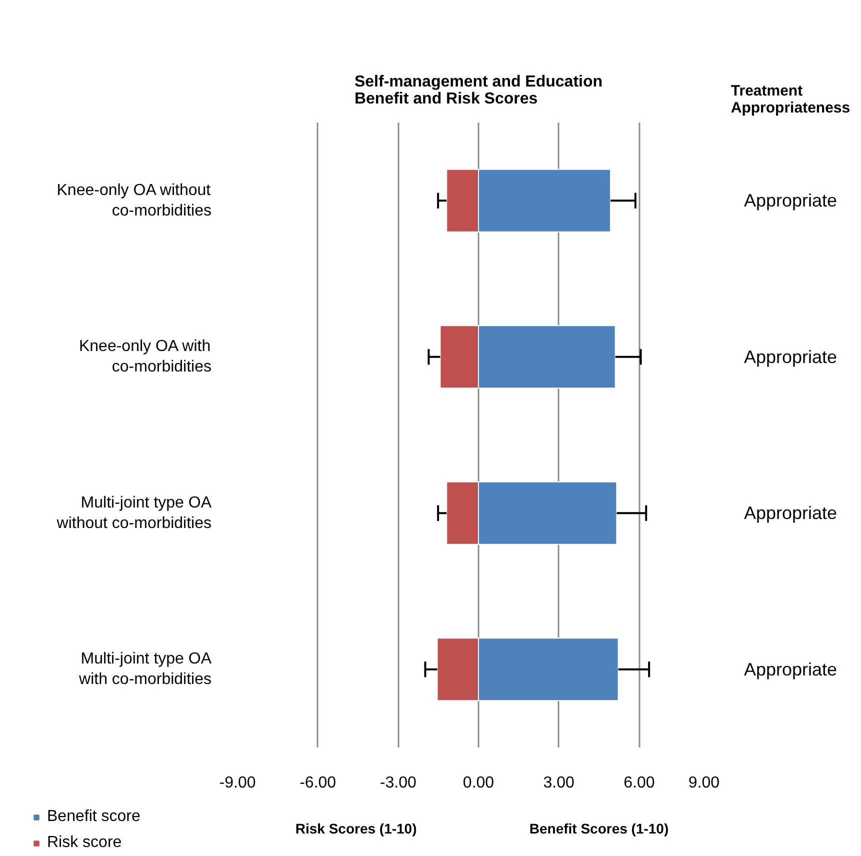 The image size is (861, 856). Describe the element at coordinates (93, 817) in the screenshot. I see `legend-label: Benefit score` at that location.